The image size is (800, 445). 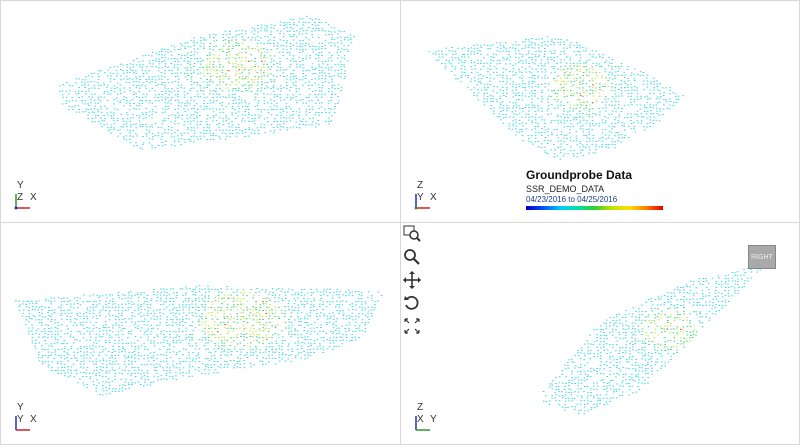 What do you see at coordinates (594, 208) in the screenshot?
I see `color-scale-bar` at bounding box center [594, 208].